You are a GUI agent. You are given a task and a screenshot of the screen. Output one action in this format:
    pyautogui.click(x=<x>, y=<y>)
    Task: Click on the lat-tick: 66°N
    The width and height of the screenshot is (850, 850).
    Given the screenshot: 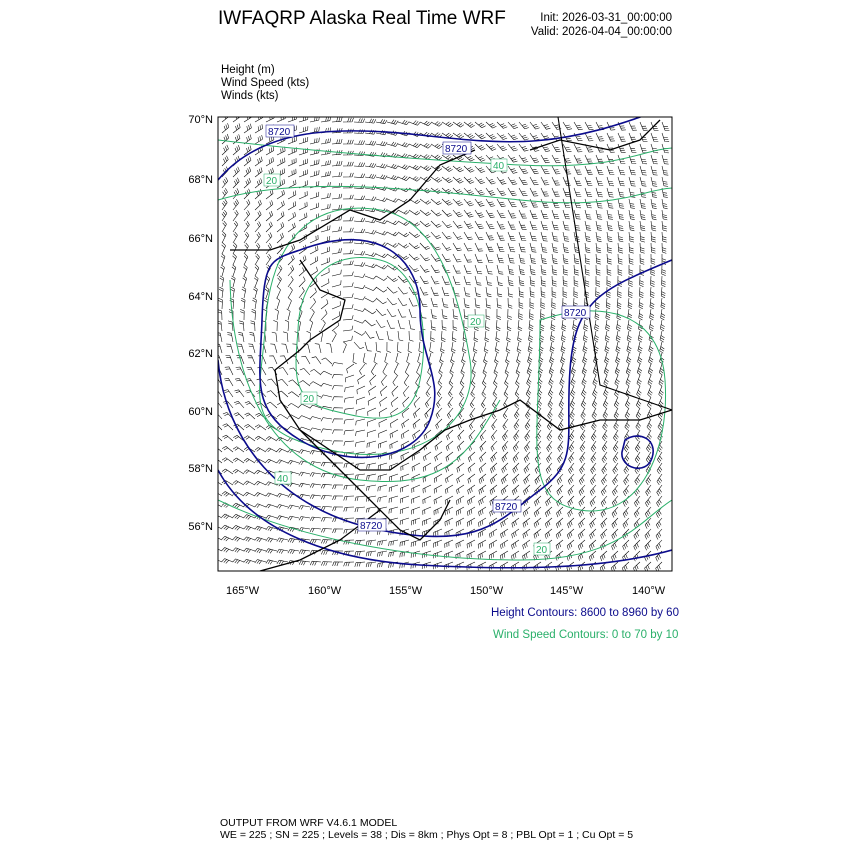 What is the action you would take?
    pyautogui.click(x=200, y=239)
    